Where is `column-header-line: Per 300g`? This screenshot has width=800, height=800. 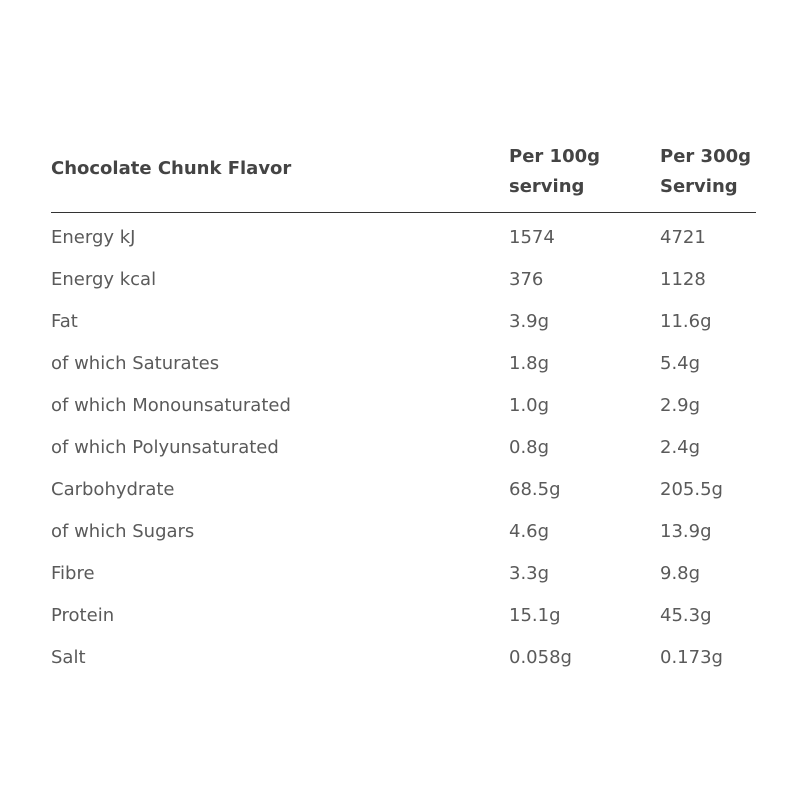
column-header-line: Per 300g is located at coordinates (706, 156).